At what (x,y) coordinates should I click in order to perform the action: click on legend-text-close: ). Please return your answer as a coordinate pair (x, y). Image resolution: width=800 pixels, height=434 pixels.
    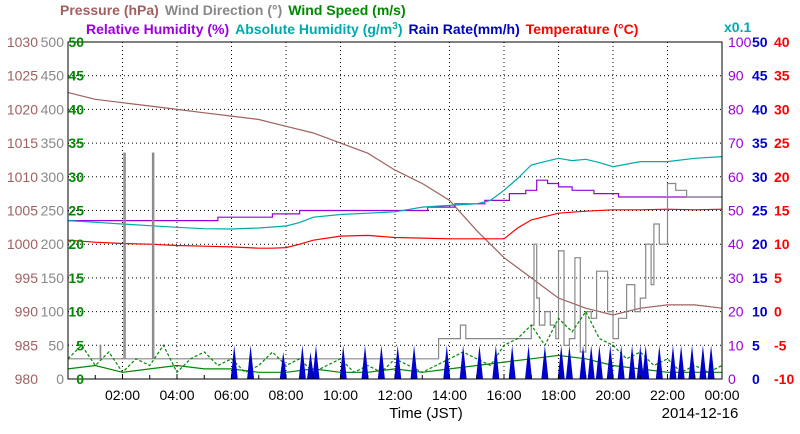
    Looking at the image, I should click on (400, 29).